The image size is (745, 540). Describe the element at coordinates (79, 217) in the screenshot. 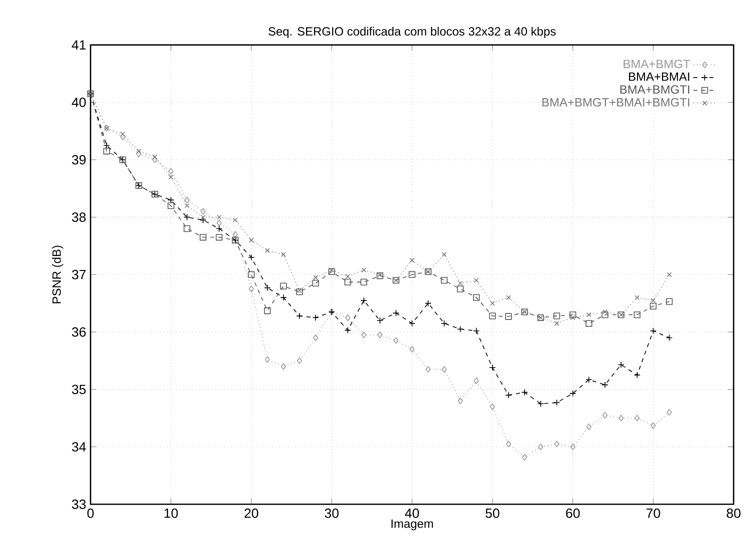

I see `y-tick-label: 38` at that location.